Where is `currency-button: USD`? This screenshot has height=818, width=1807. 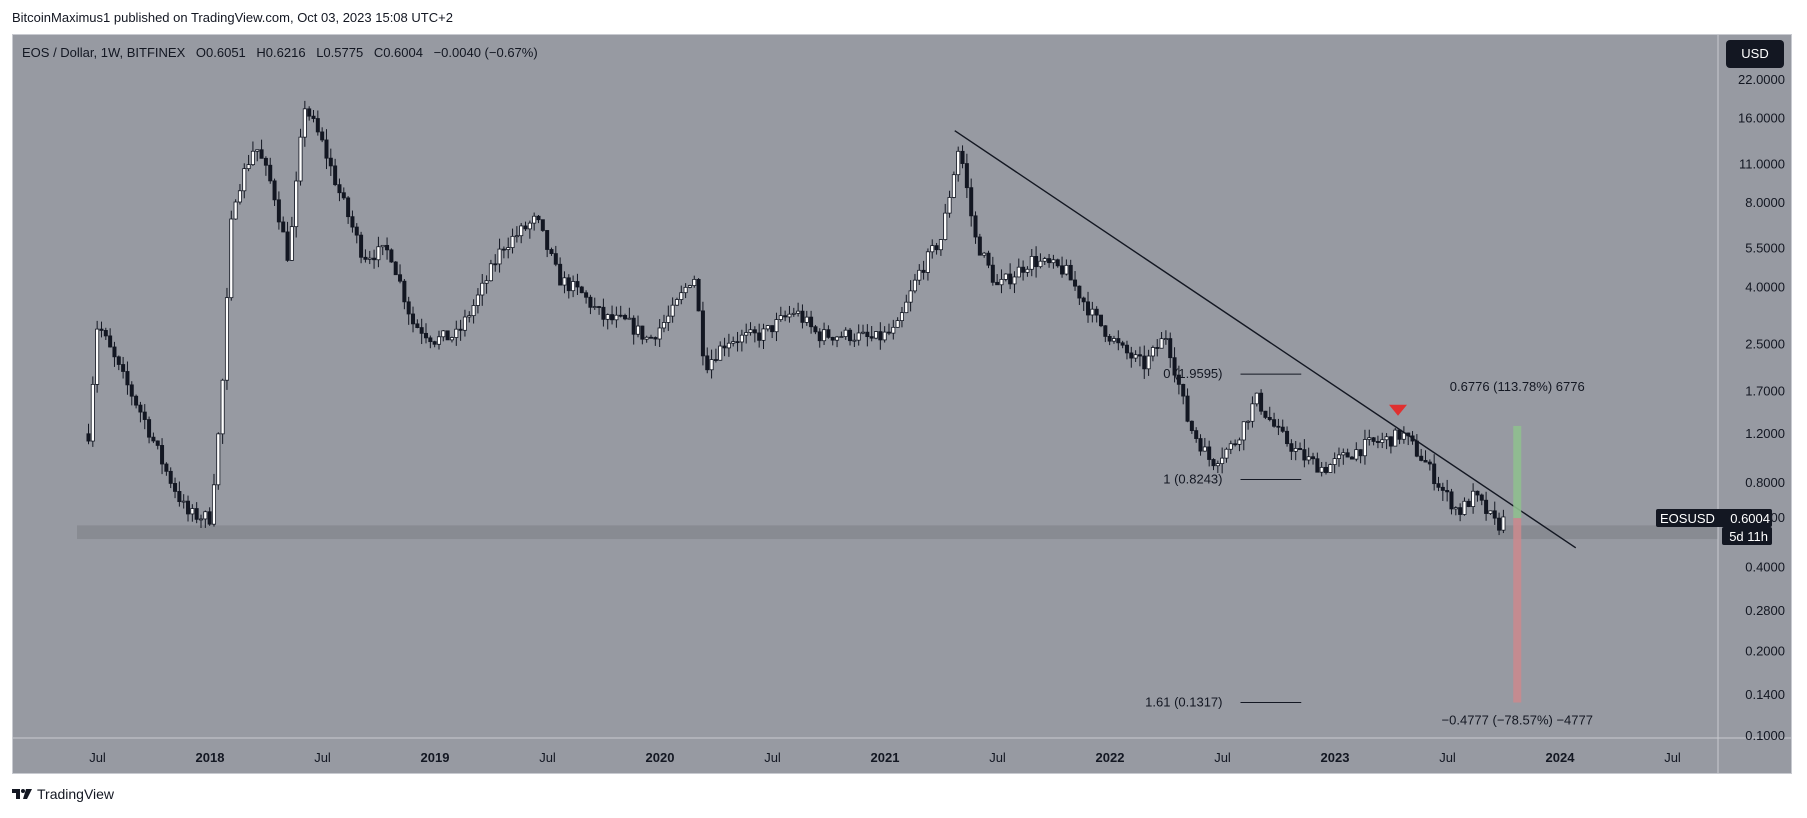 currency-button: USD is located at coordinates (1755, 54).